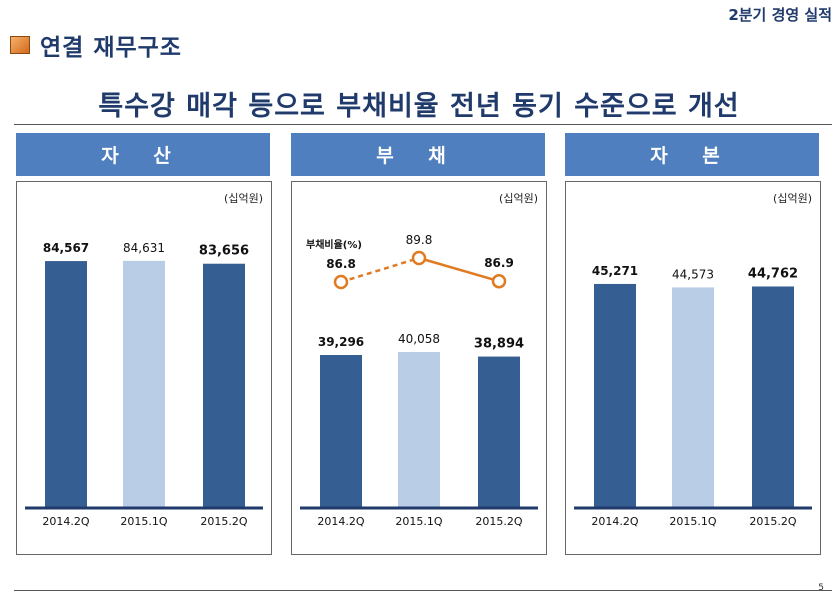  What do you see at coordinates (334, 244) in the screenshot?
I see `ratio-series-label: 부채비율(%)` at bounding box center [334, 244].